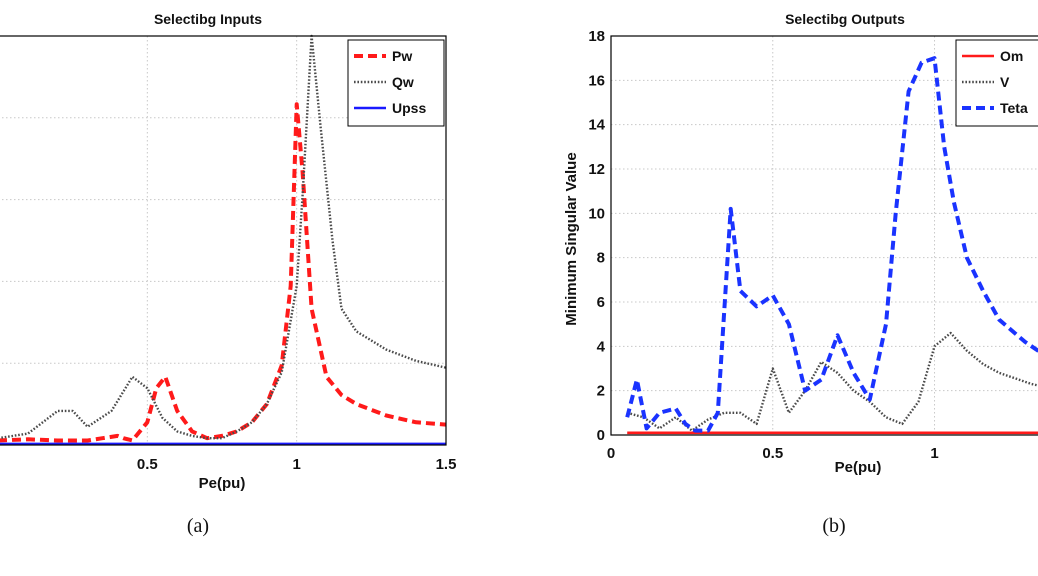 This screenshot has height=576, width=1038. I want to click on y-tick-label: 6, so click(601, 302).